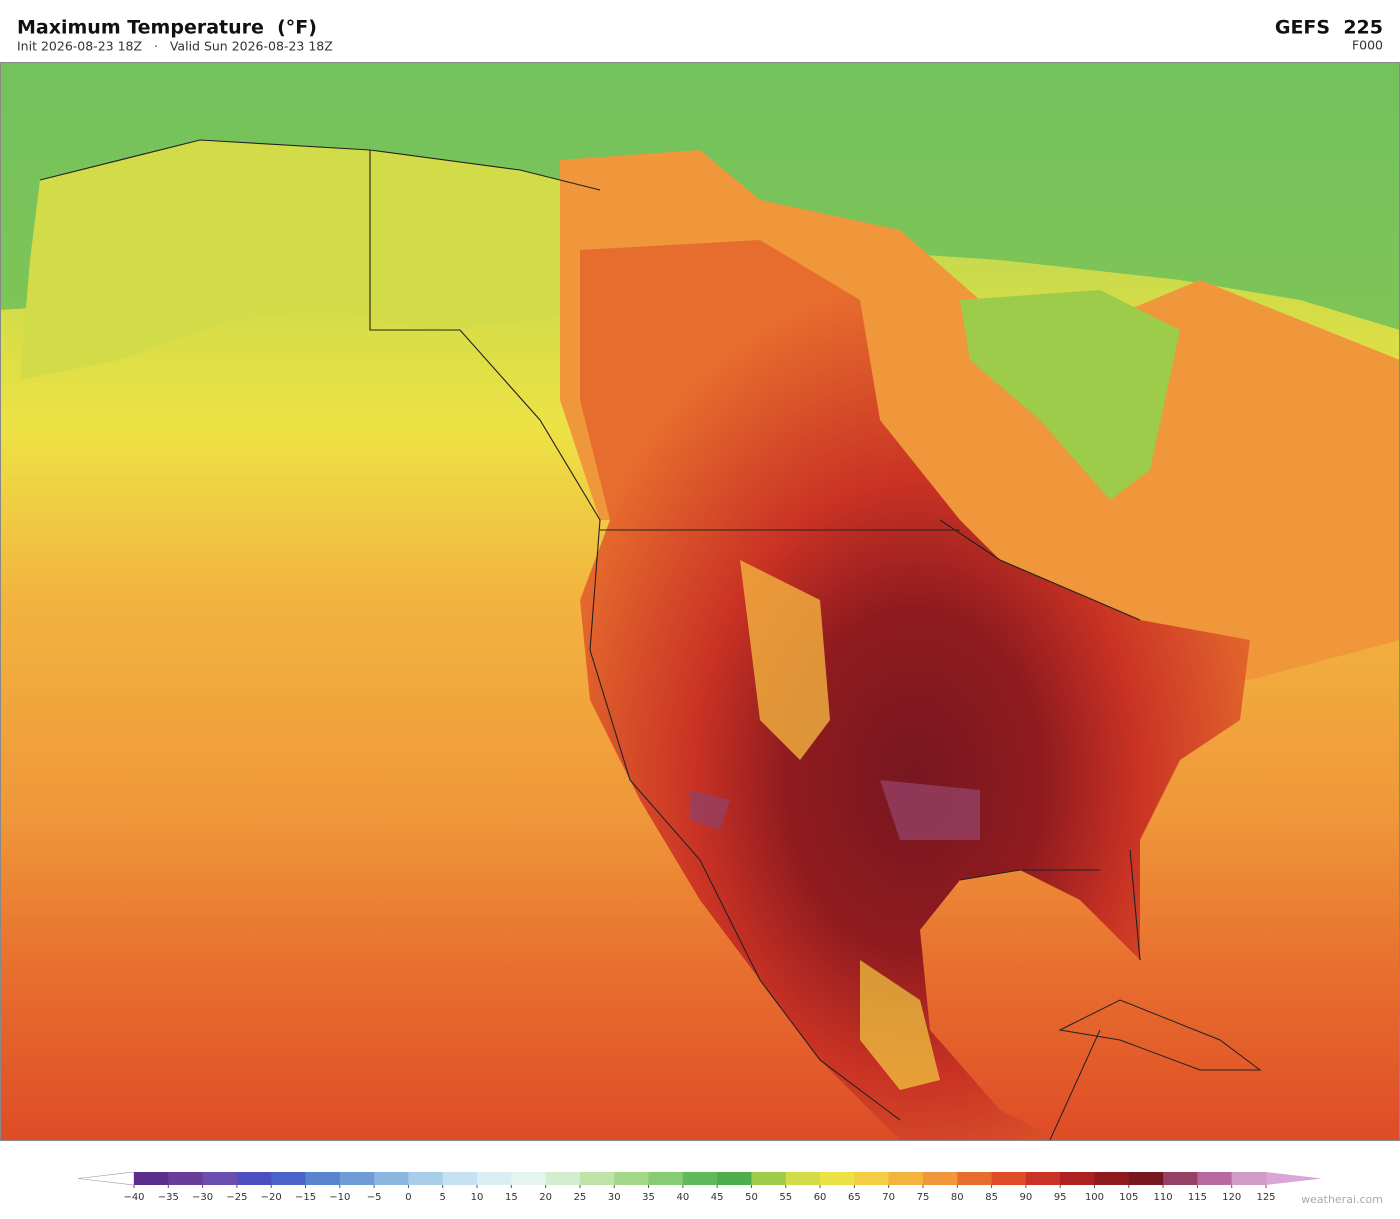  Describe the element at coordinates (580, 1197) in the screenshot. I see `colorbar-tick-label: 25` at that location.